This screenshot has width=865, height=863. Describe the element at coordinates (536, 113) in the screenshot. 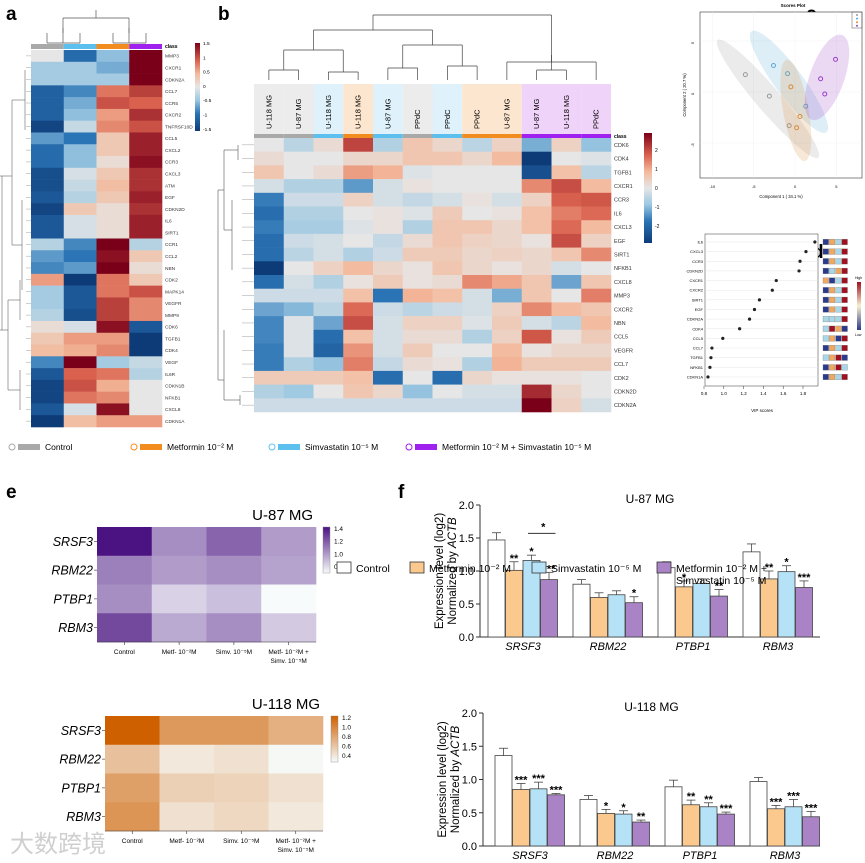

I see `column-label: U-87 MG` at that location.